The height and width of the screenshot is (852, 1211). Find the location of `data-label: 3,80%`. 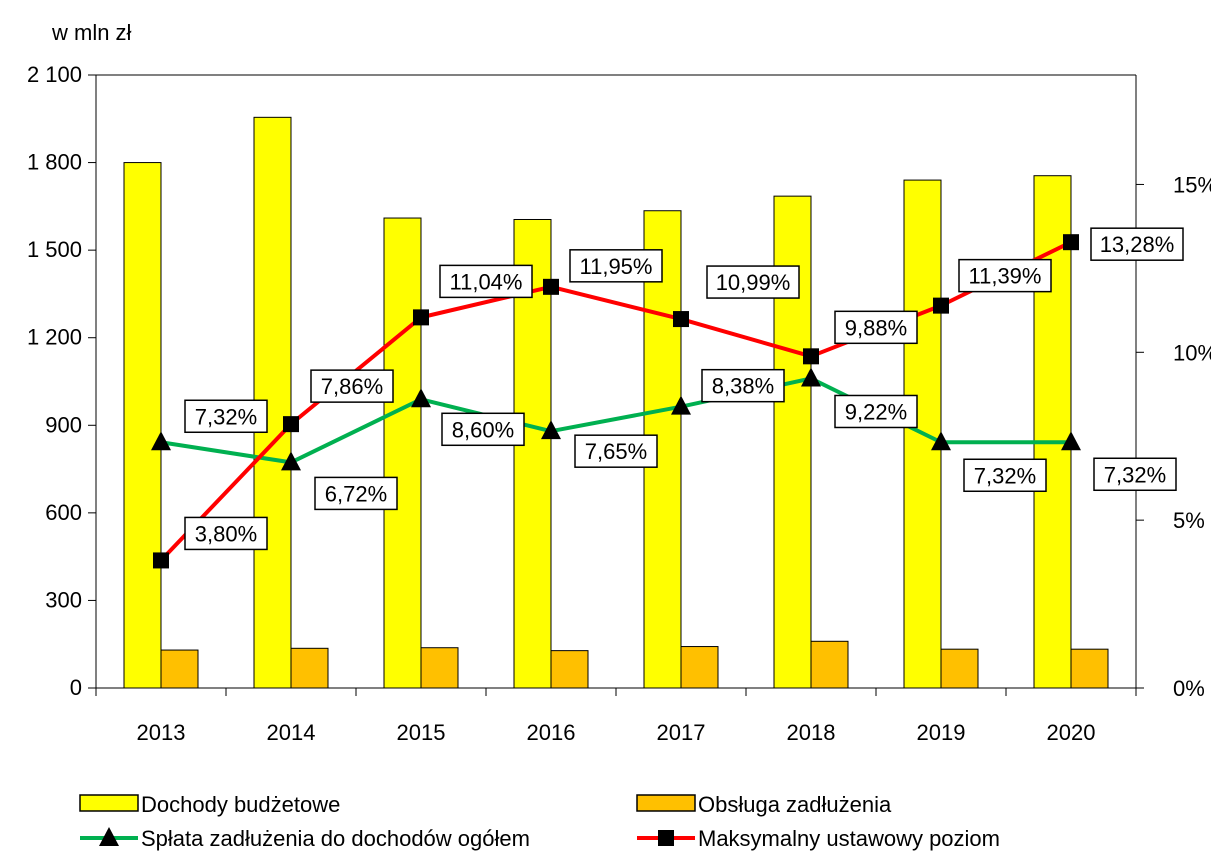

data-label: 3,80% is located at coordinates (226, 533).